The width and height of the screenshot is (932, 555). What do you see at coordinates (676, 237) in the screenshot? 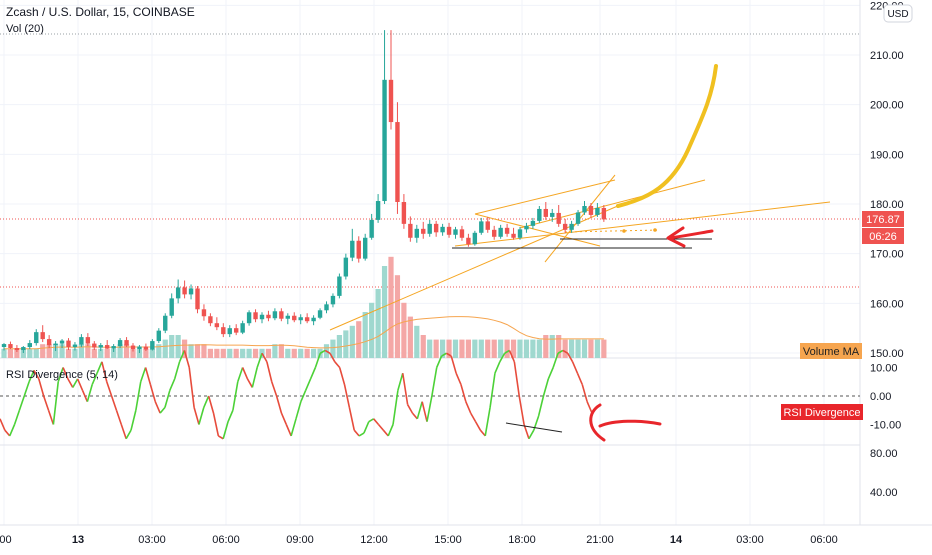
I see `price-arrow-head` at bounding box center [676, 237].